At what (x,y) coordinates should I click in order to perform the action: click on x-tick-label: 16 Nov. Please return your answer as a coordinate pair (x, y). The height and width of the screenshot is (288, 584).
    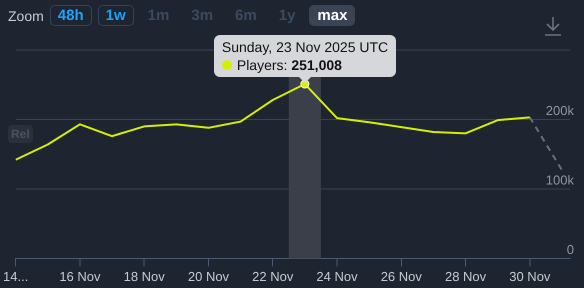
    Looking at the image, I should click on (80, 276).